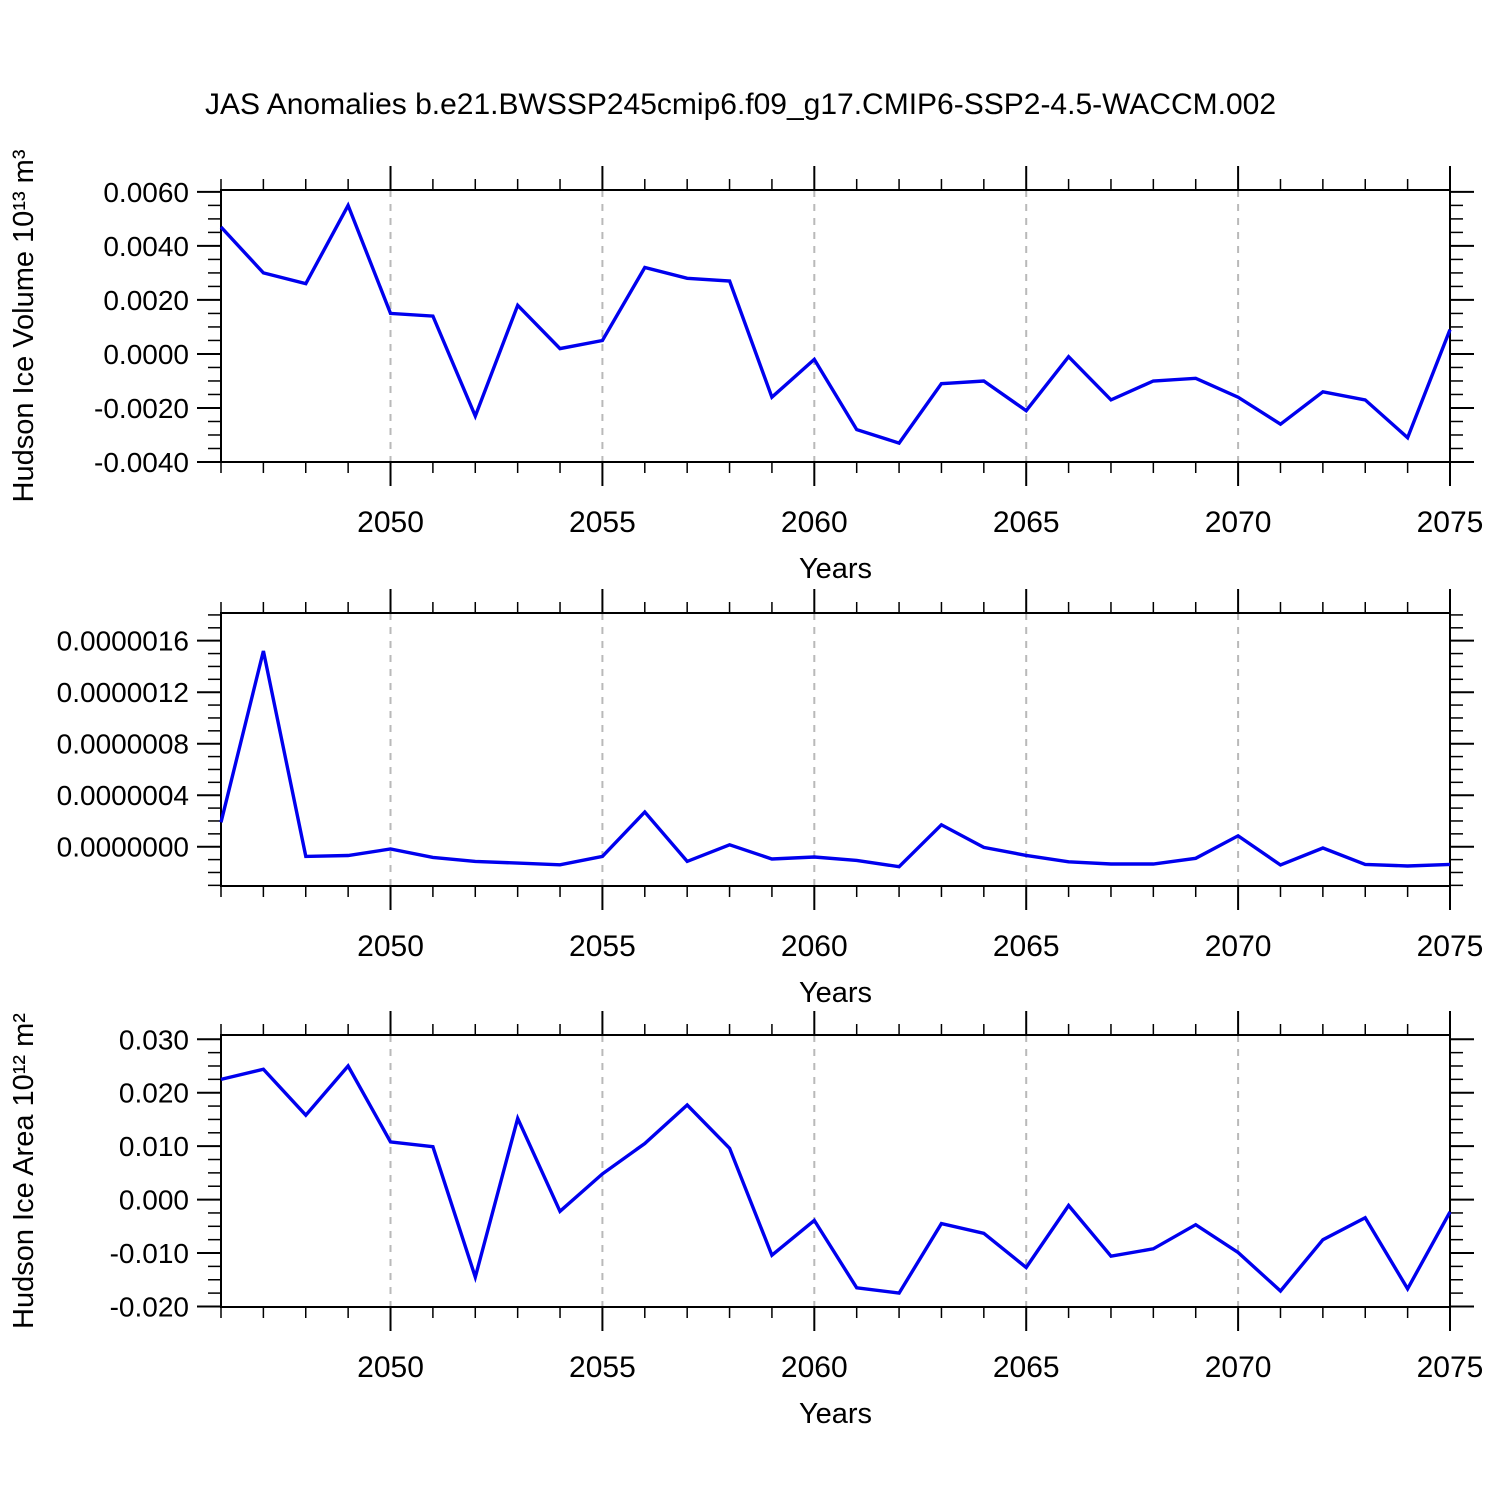 This screenshot has width=1500, height=1500. Describe the element at coordinates (154, 1146) in the screenshot. I see `y-tick-label: 0.010` at that location.